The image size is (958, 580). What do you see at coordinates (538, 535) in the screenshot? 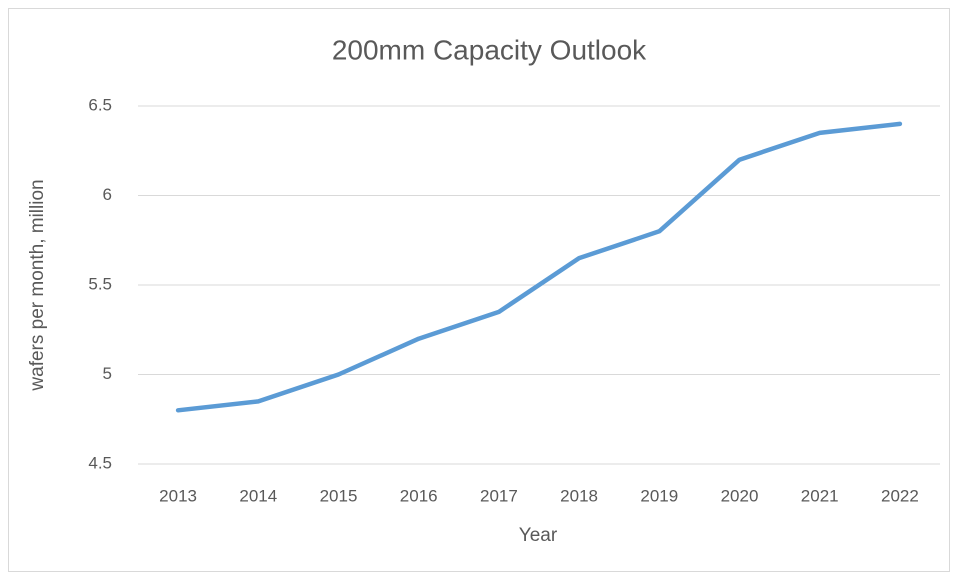
I see `x-axis-label: Year` at bounding box center [538, 535].